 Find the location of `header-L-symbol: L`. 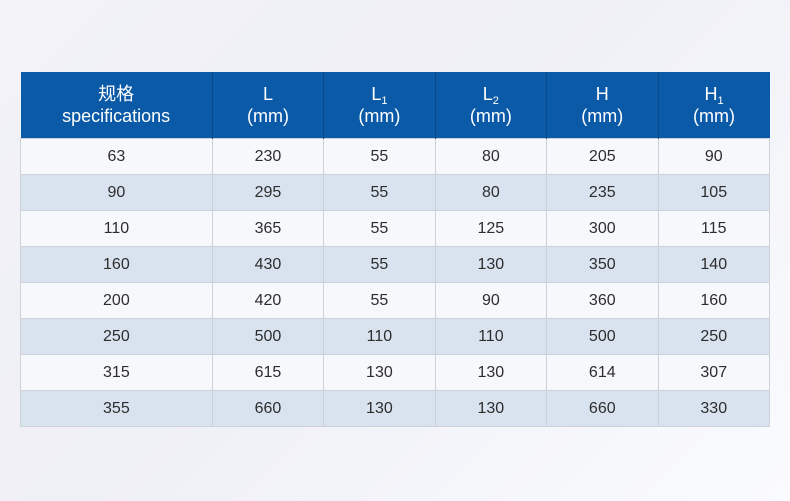

header-L-symbol: L is located at coordinates (268, 94).